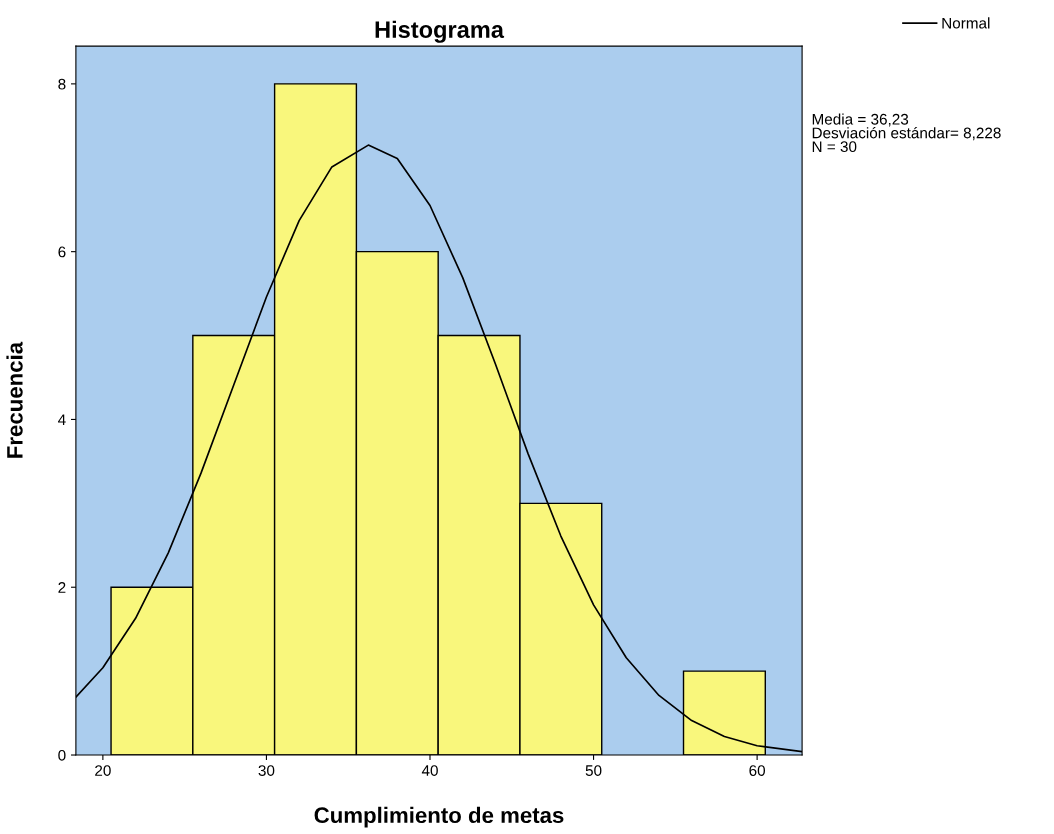  Describe the element at coordinates (62, 755) in the screenshot. I see `y-tick-label: 0` at that location.